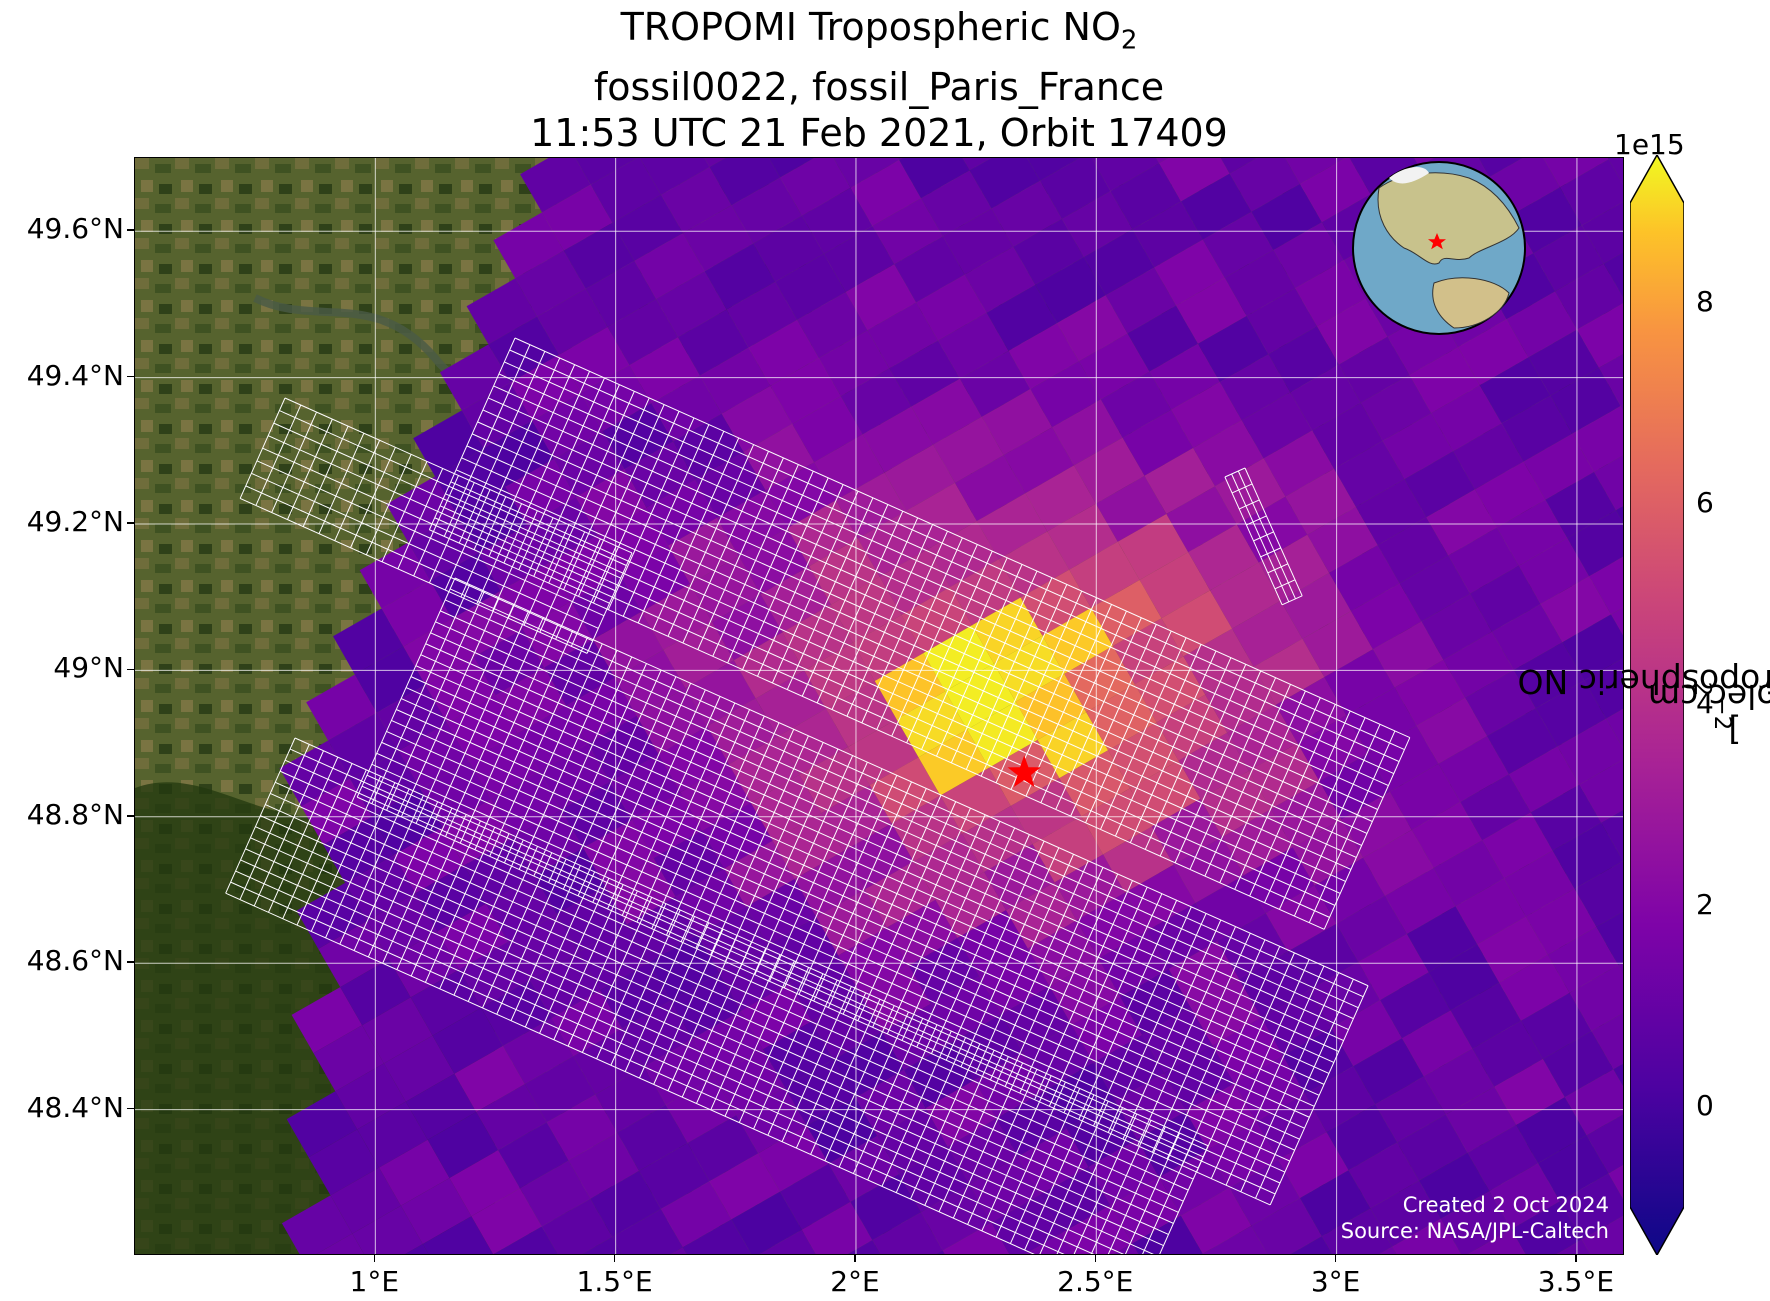 The height and width of the screenshot is (1301, 1770). Describe the element at coordinates (1576, 1281) in the screenshot. I see `x-tick-label: 3.5°E` at that location.